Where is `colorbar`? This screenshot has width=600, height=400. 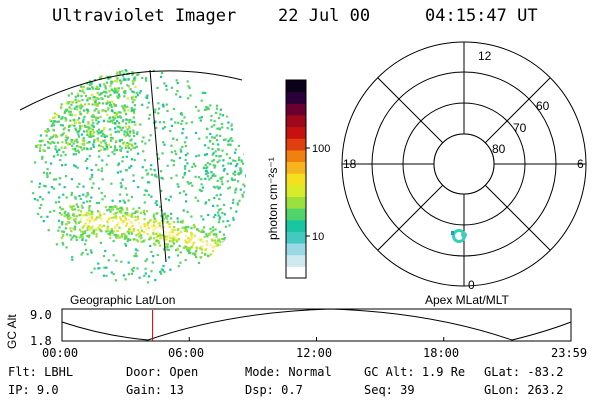 colorbar is located at coordinates (296, 179).